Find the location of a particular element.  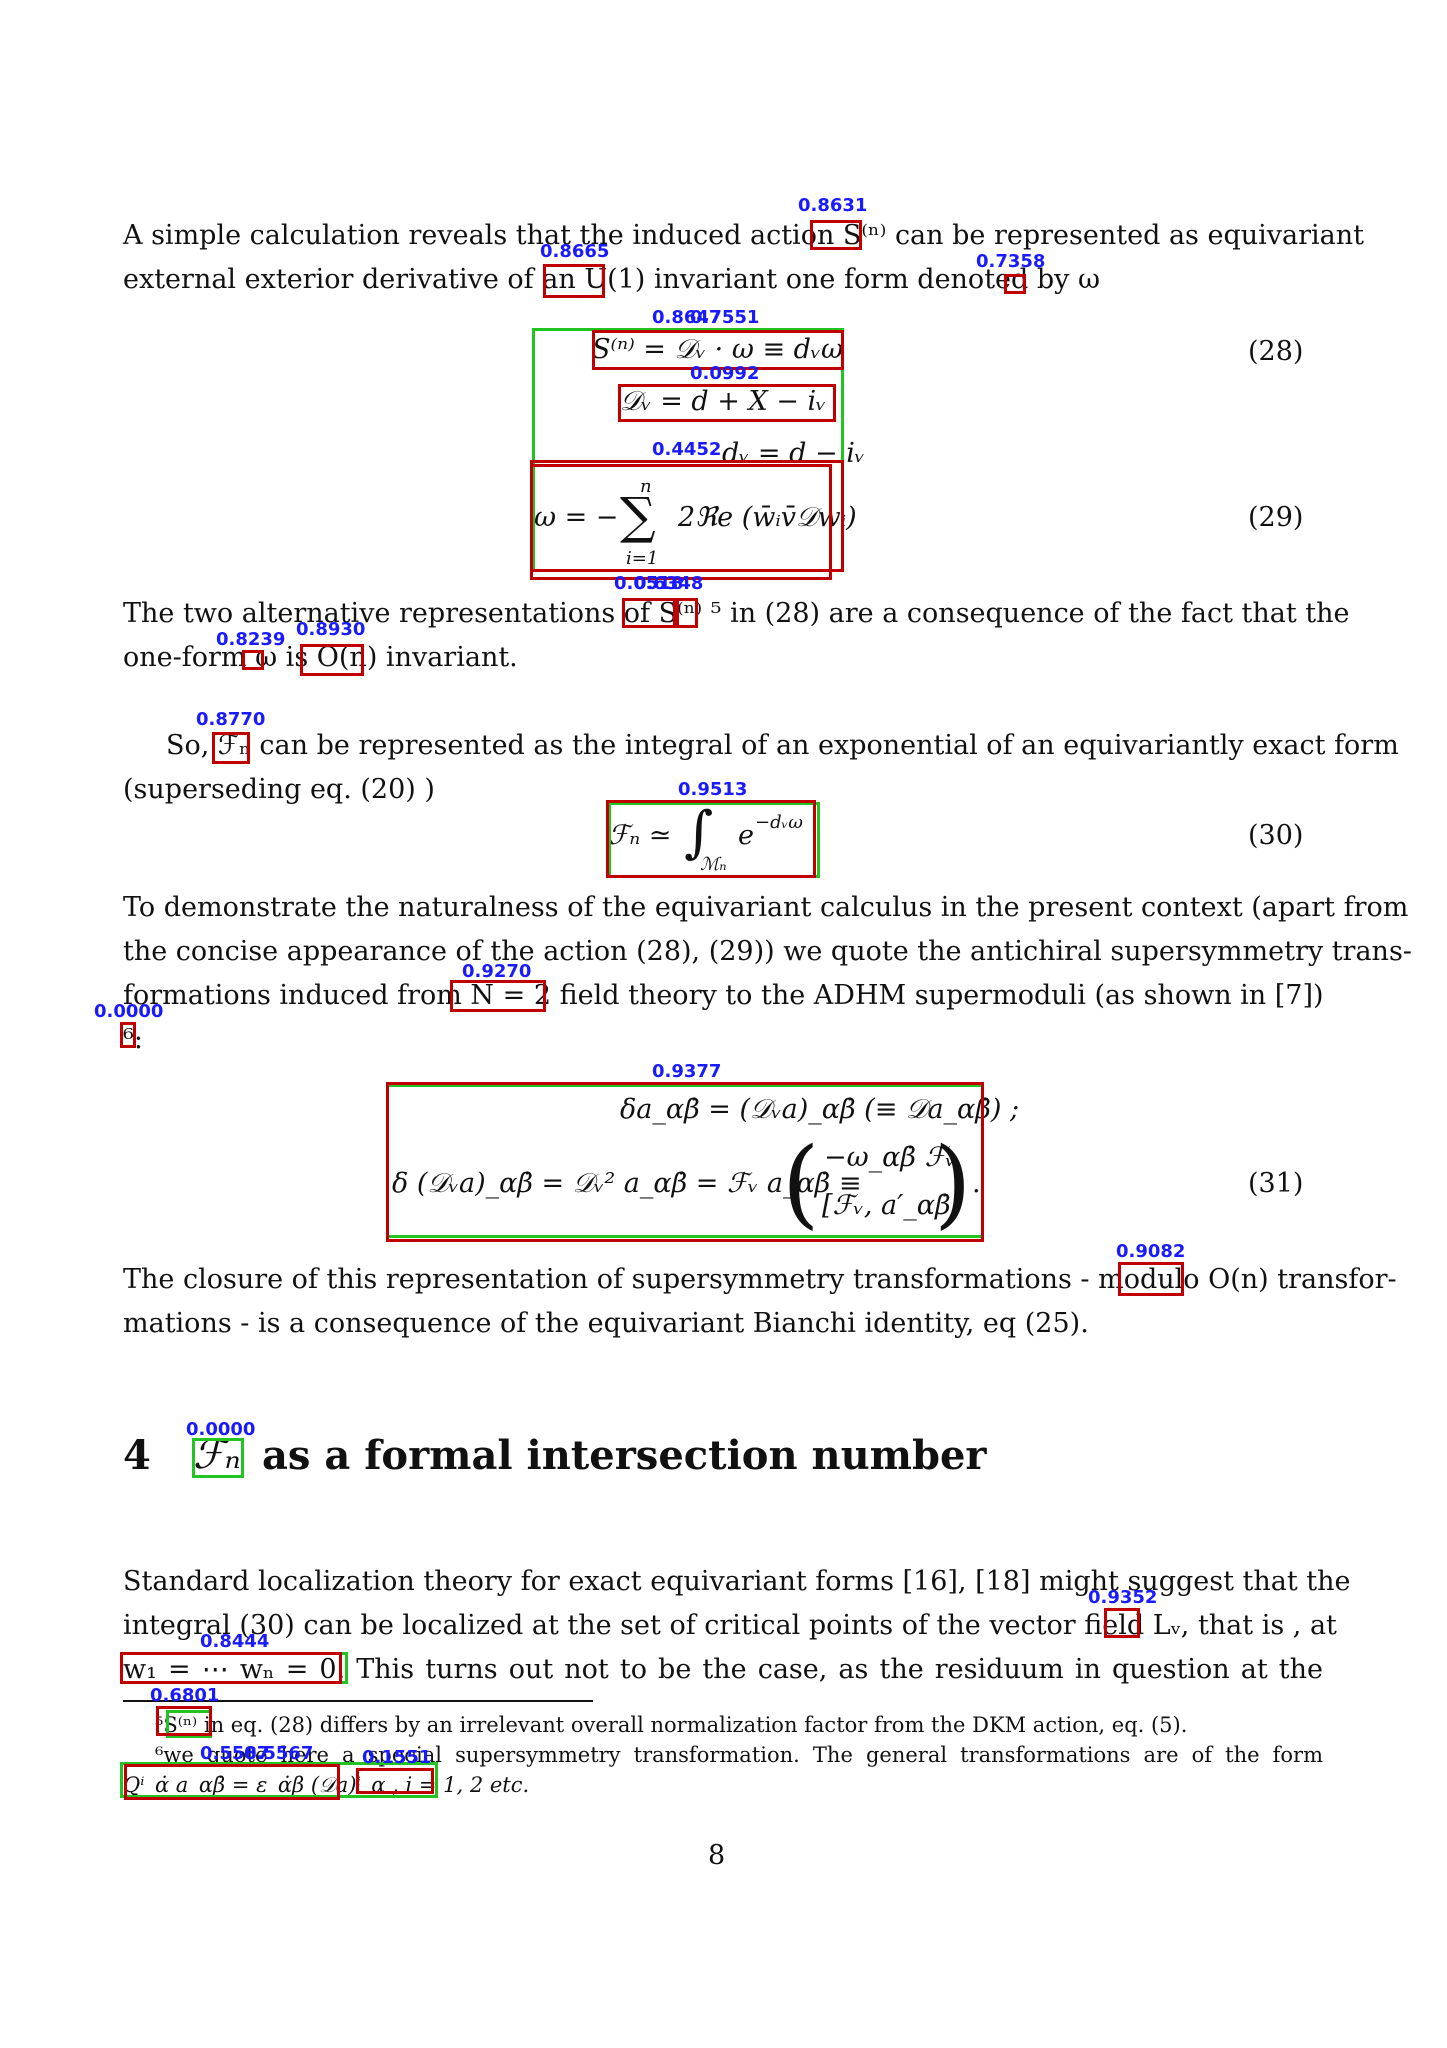

section-title: as a formal intersection number is located at coordinates (624, 1455).